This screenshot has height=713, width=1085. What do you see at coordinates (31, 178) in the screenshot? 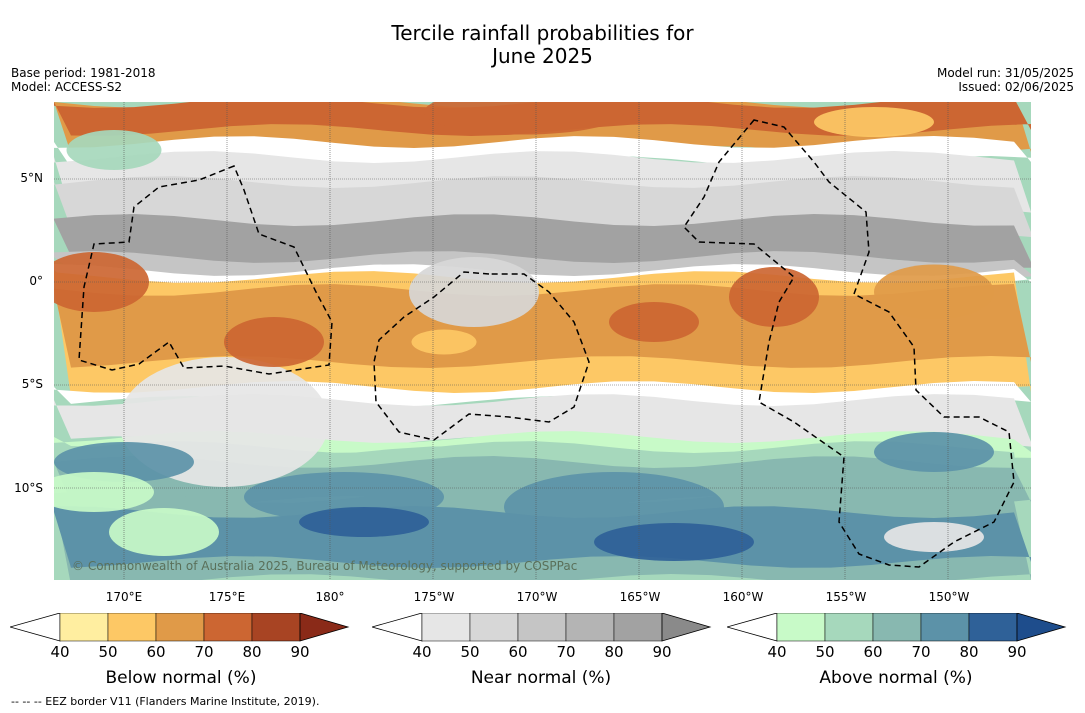
I see `lat-label-5n: 5°N` at bounding box center [31, 178].